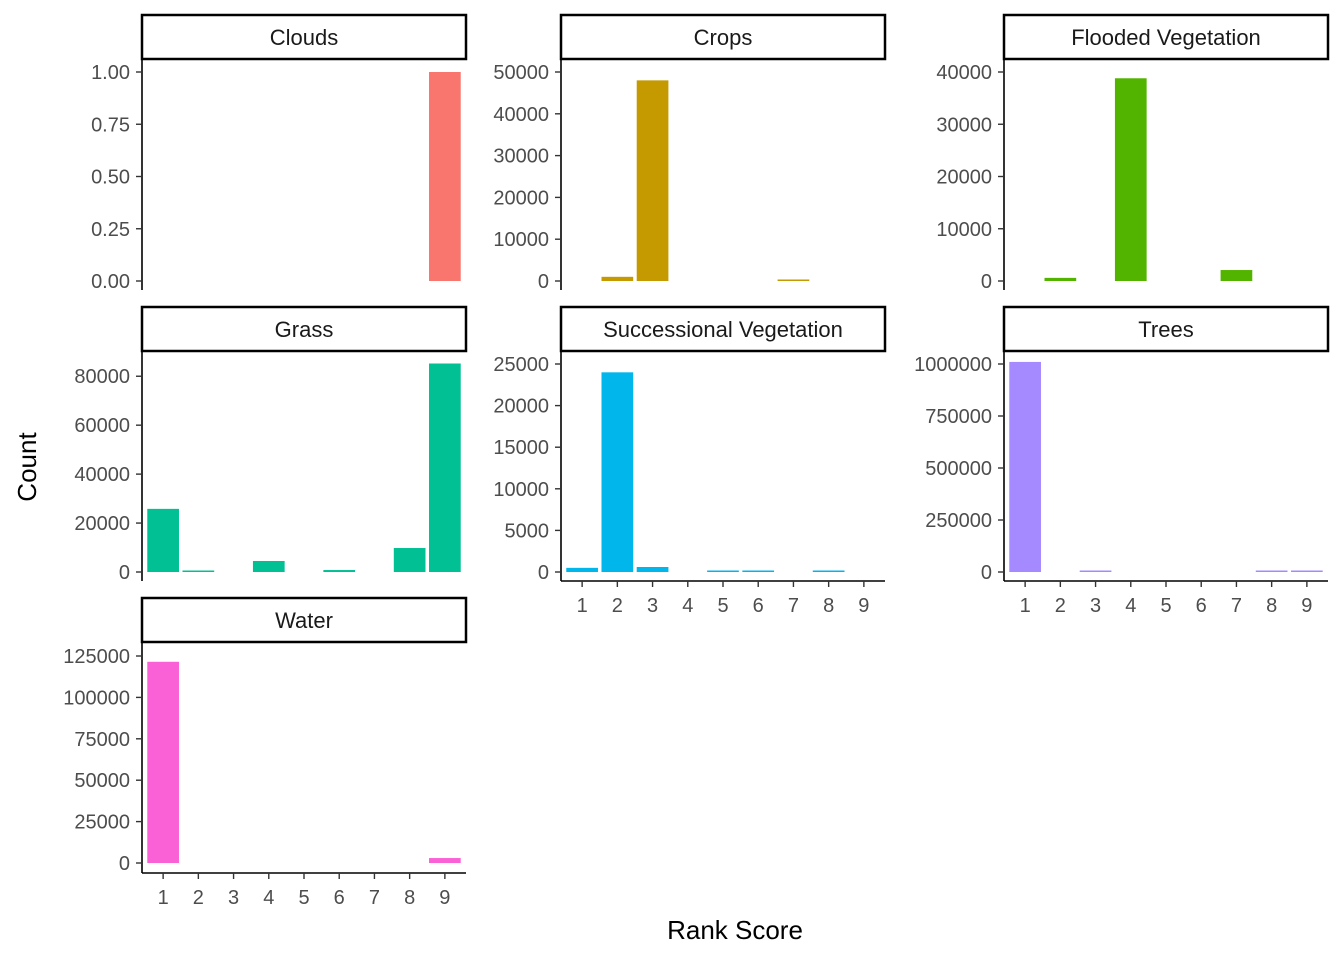 The height and width of the screenshot is (960, 1344). I want to click on y-tick-label-water-3: 75000, so click(102, 740).